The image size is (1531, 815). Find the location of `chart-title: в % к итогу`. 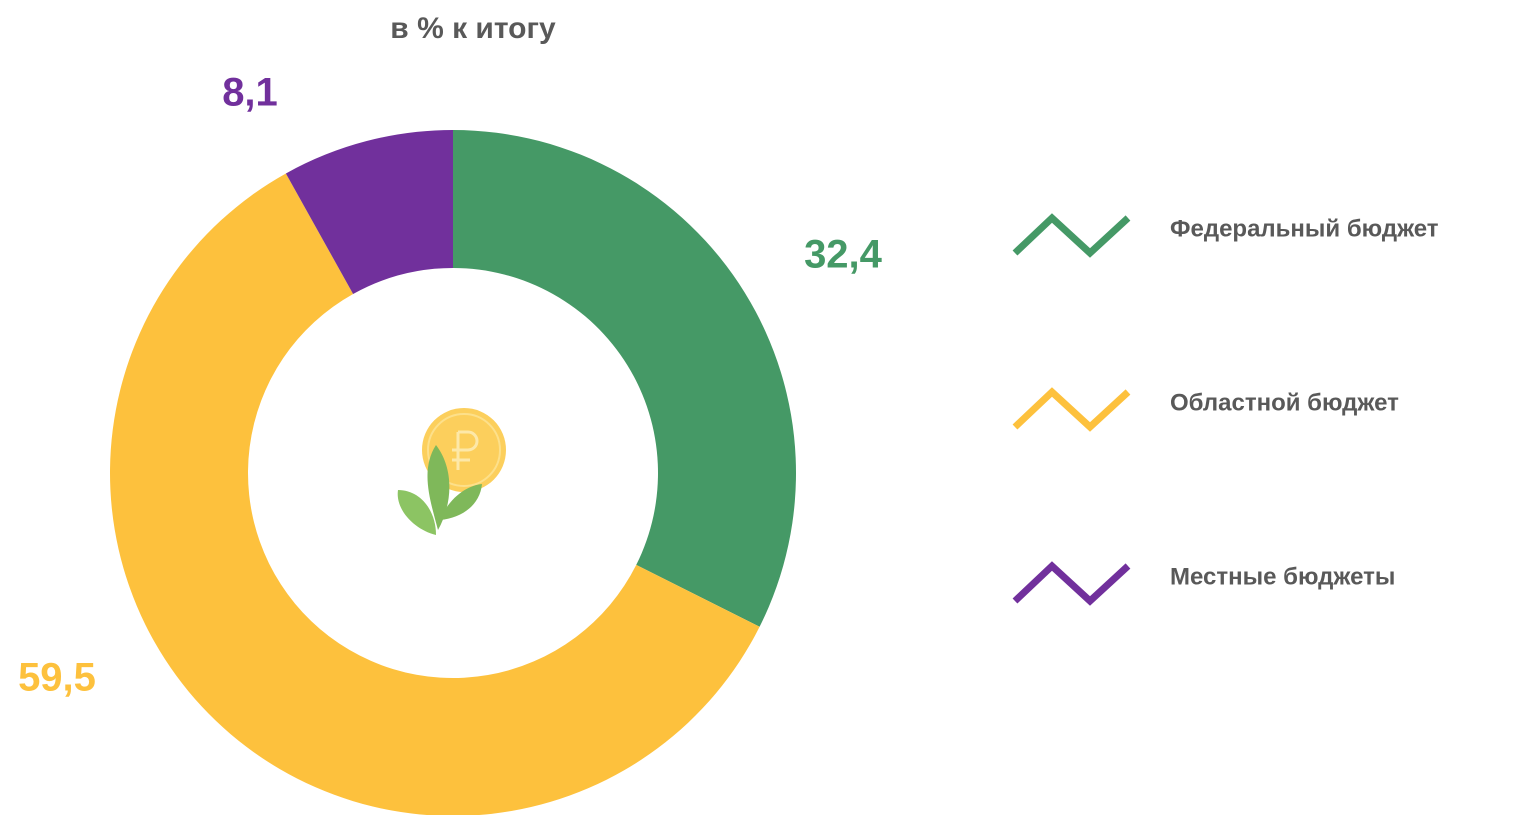

chart-title: в % к итогу is located at coordinates (473, 28).